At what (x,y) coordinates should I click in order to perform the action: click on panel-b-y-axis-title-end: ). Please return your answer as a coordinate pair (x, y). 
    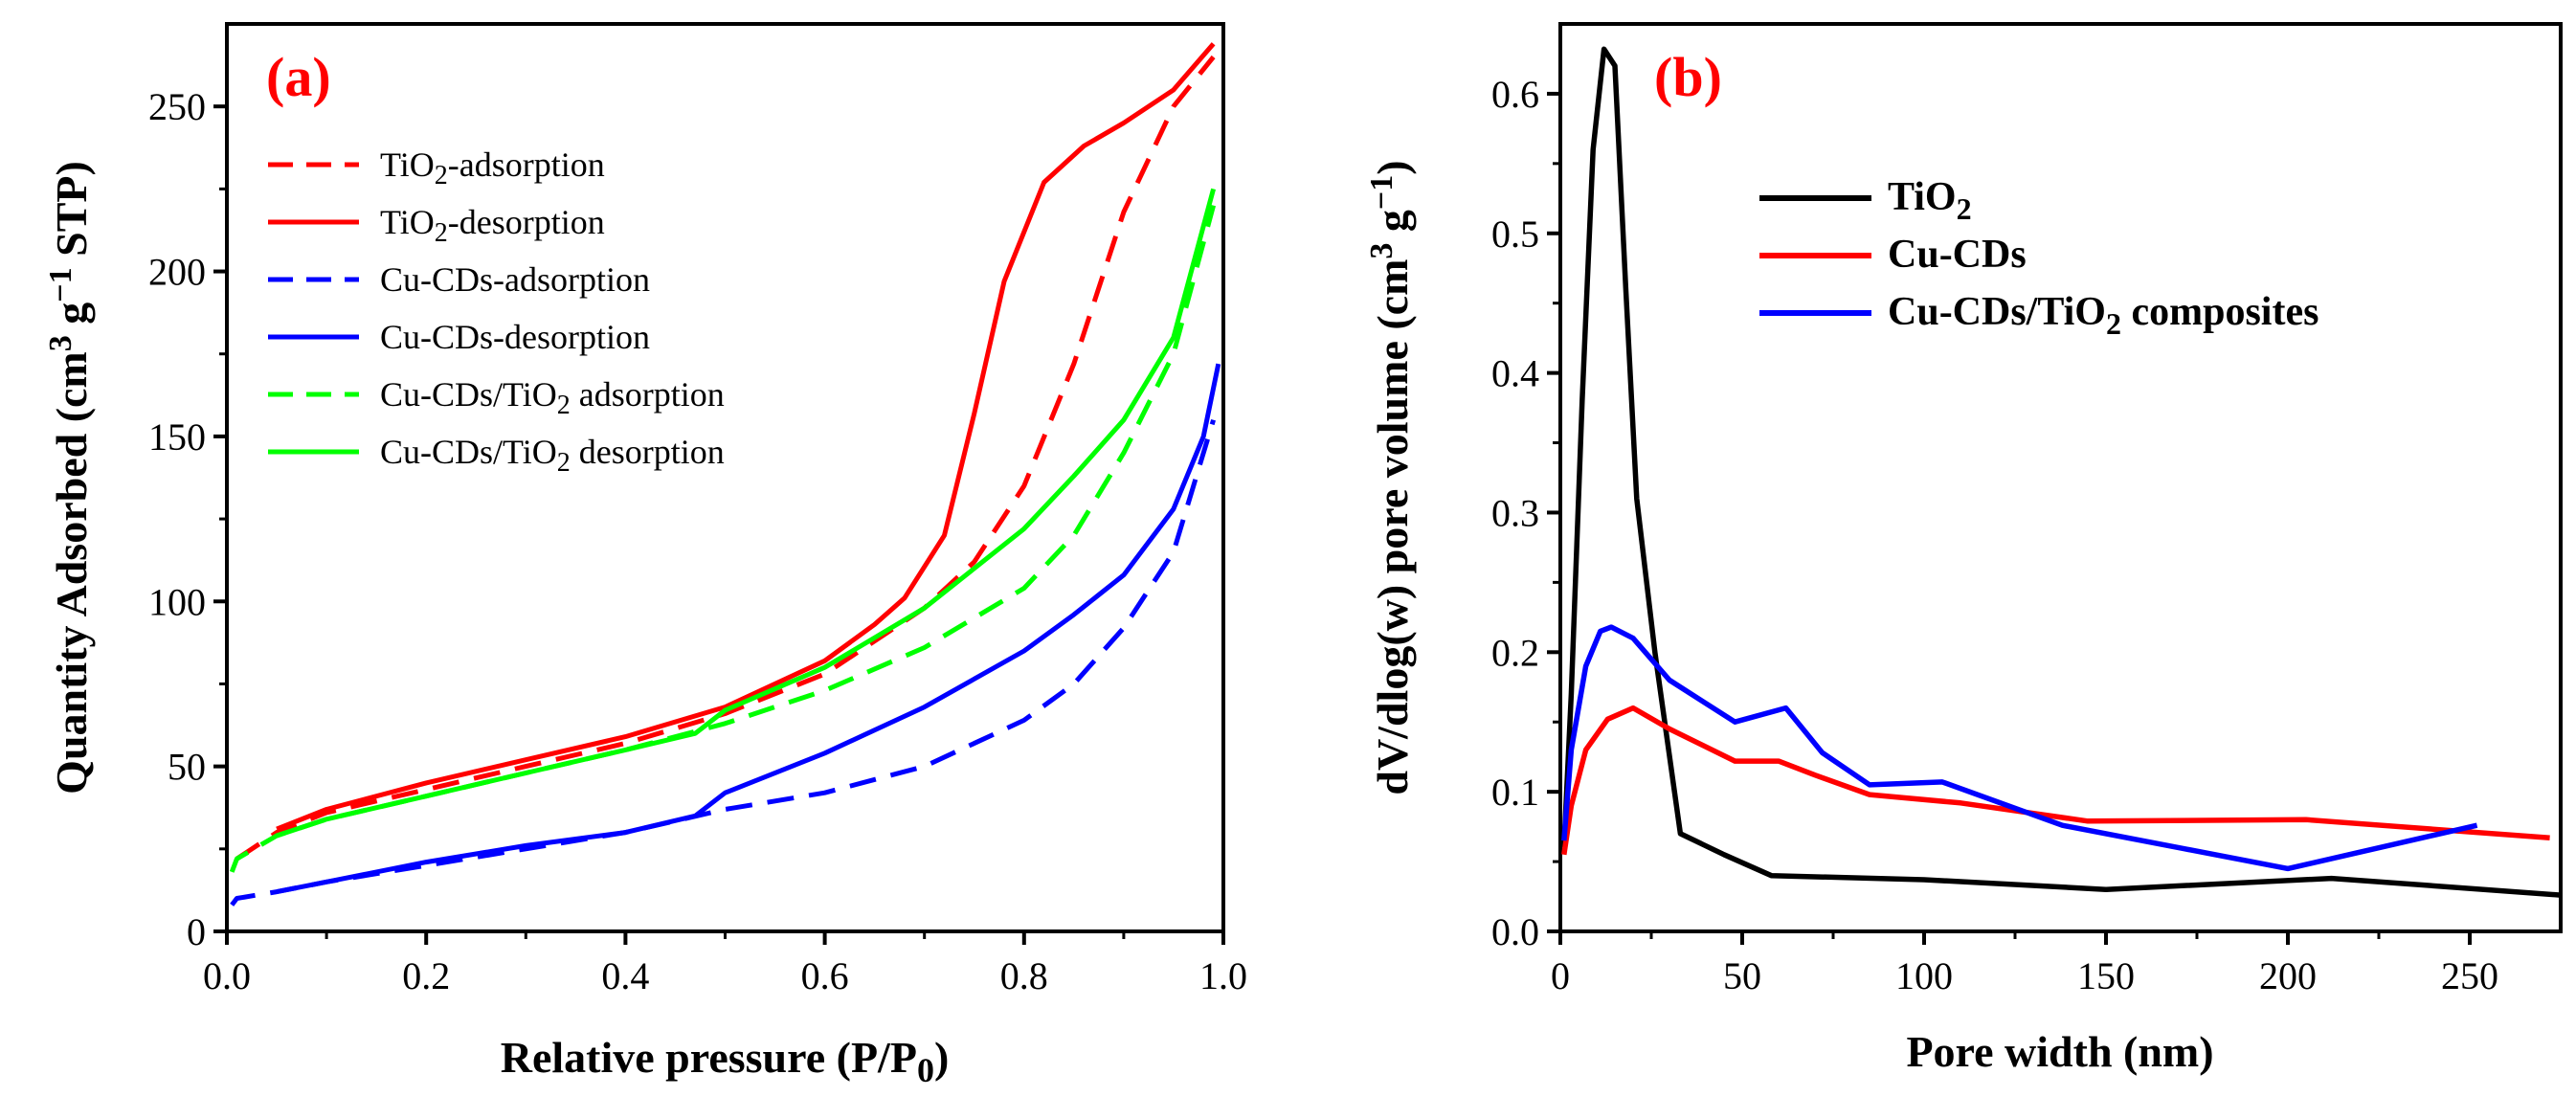
    Looking at the image, I should click on (1393, 167).